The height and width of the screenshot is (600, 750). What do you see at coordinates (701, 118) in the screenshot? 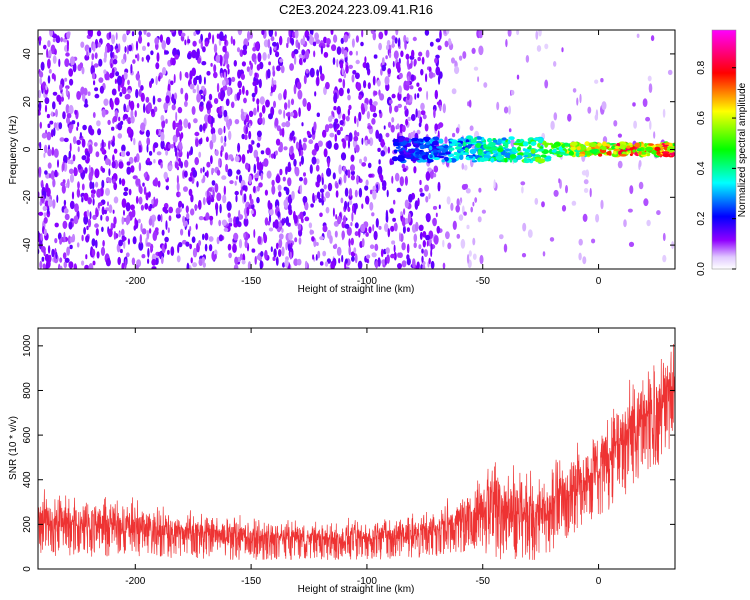
I see `colorbar-tick-label: 0.6` at bounding box center [701, 118].